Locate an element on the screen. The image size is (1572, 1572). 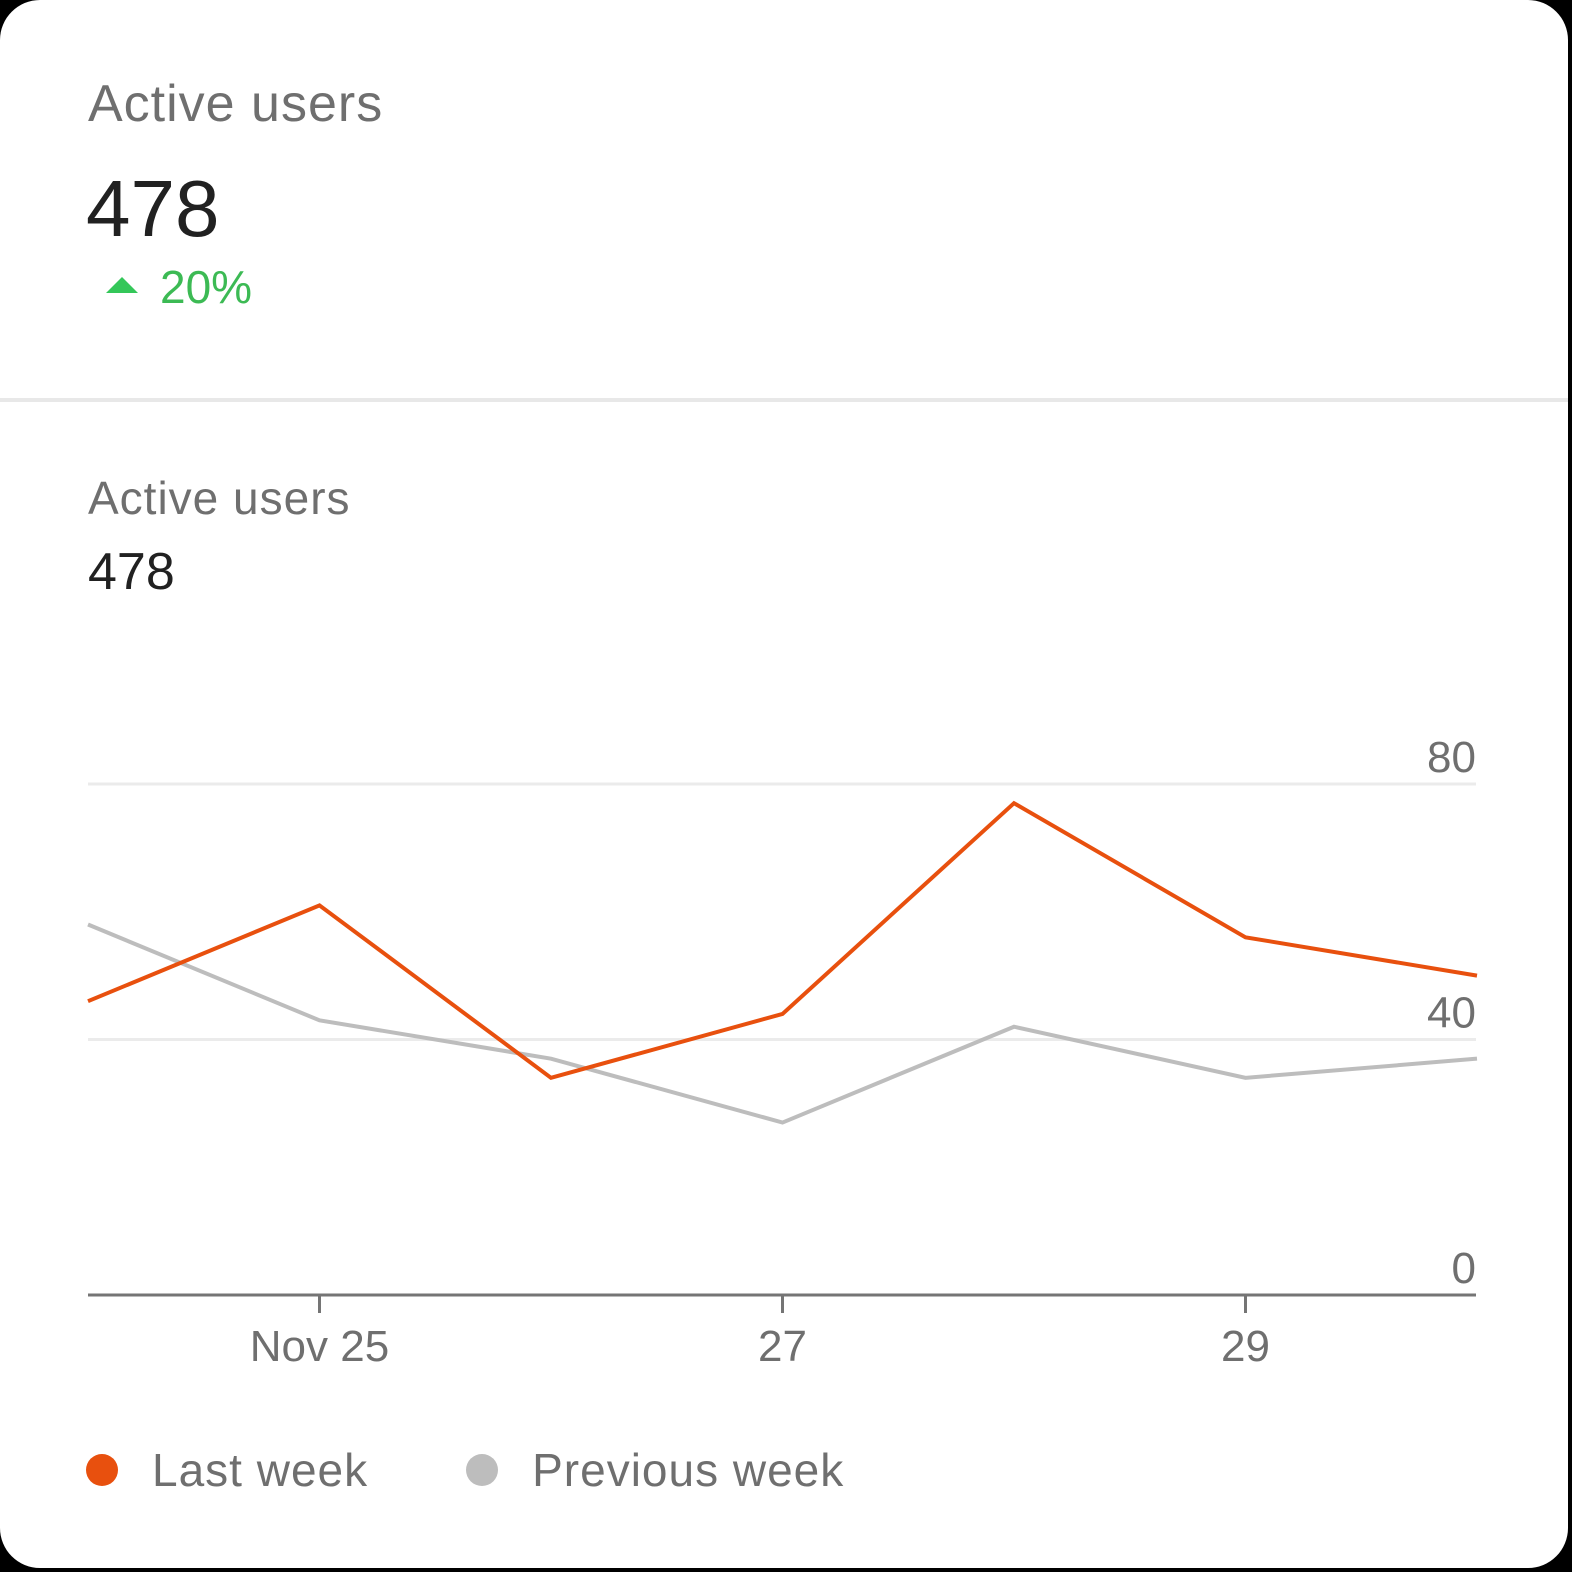
y-tick-label: 40 is located at coordinates (1451, 1013).